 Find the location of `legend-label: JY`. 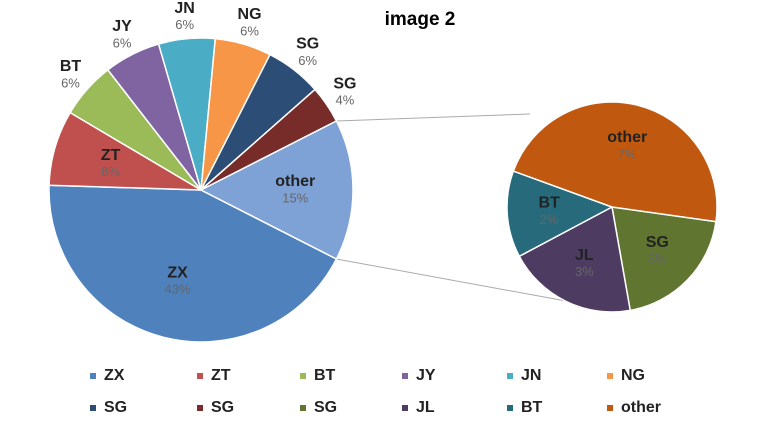

legend-label: JY is located at coordinates (426, 375).